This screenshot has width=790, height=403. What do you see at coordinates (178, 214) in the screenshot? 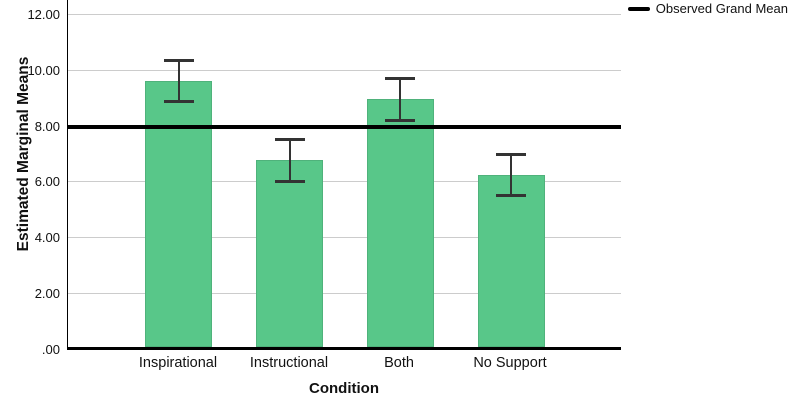
I see `bar-inspirational` at bounding box center [178, 214].